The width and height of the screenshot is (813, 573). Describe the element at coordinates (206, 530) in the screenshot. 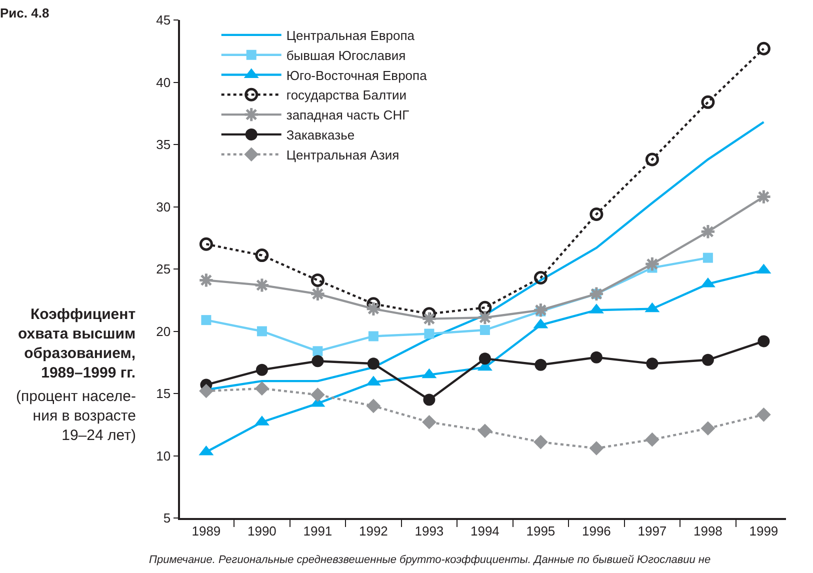

I see `x-tick-label: 1989` at that location.